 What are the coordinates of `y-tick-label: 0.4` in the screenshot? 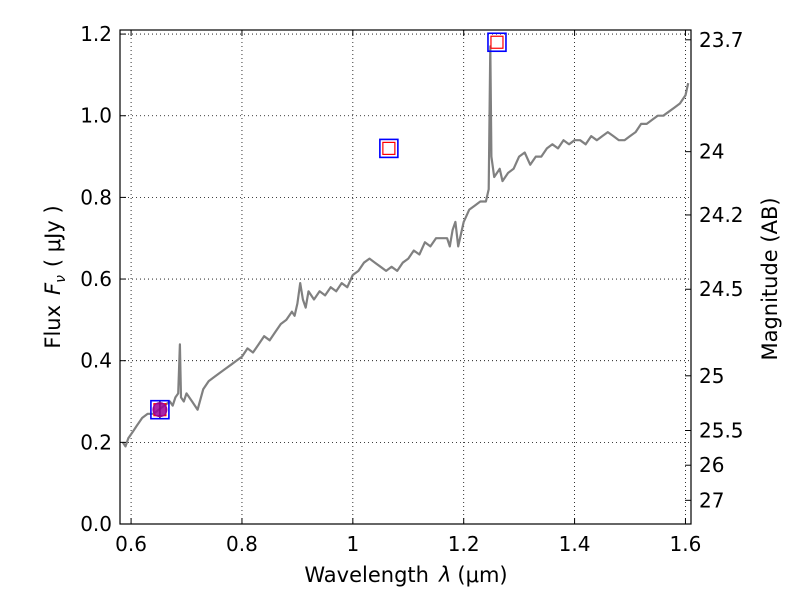 It's located at (96, 361).